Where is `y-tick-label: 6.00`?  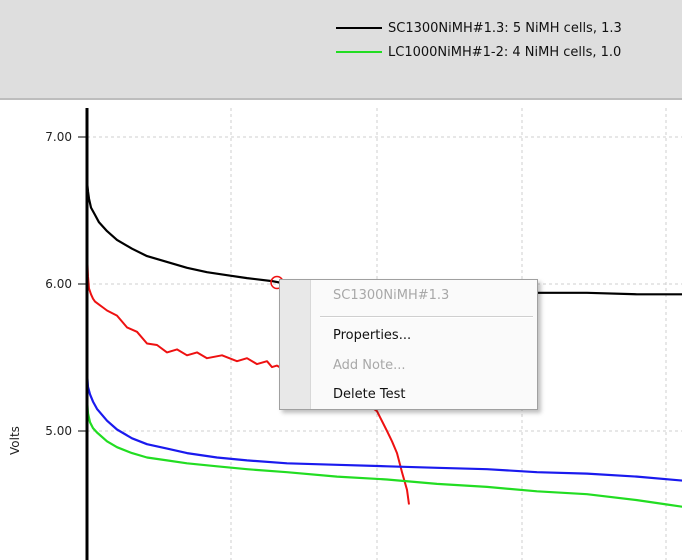
y-tick-label: 6.00 is located at coordinates (58, 284).